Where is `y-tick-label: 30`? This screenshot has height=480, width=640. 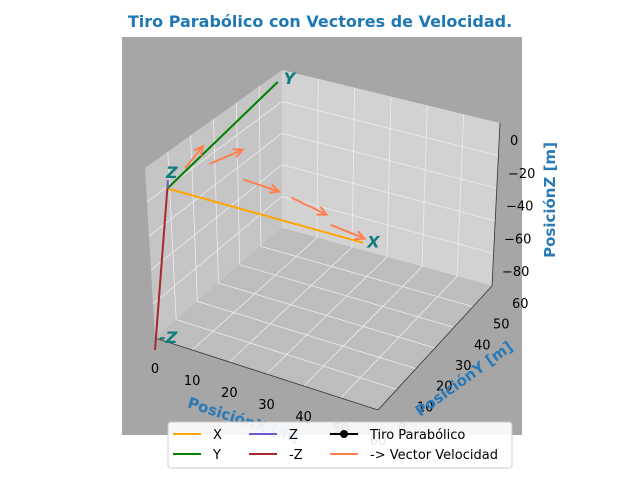
y-tick-label: 30 is located at coordinates (463, 366).